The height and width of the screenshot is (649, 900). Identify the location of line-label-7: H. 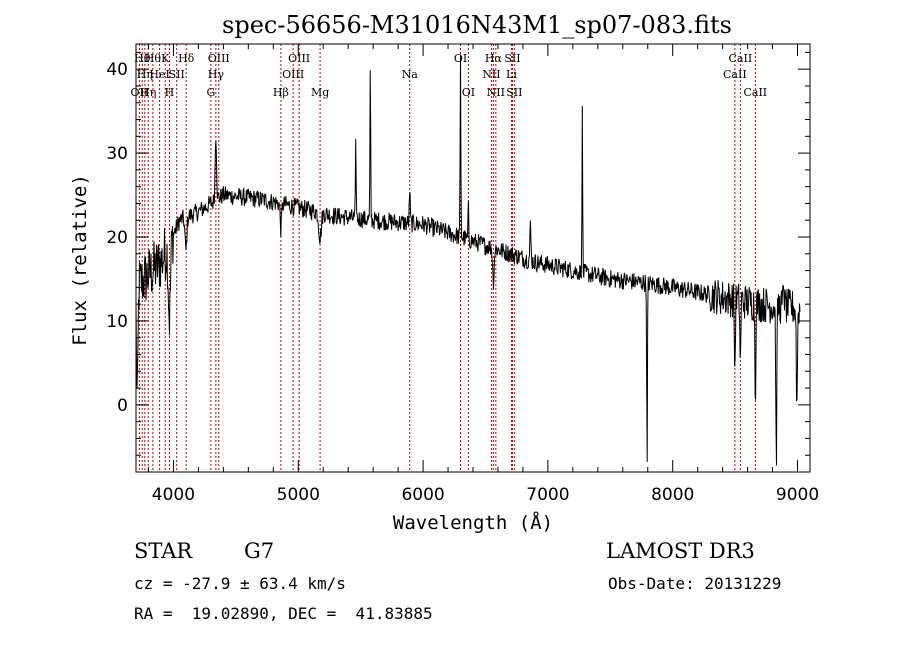
(170, 92).